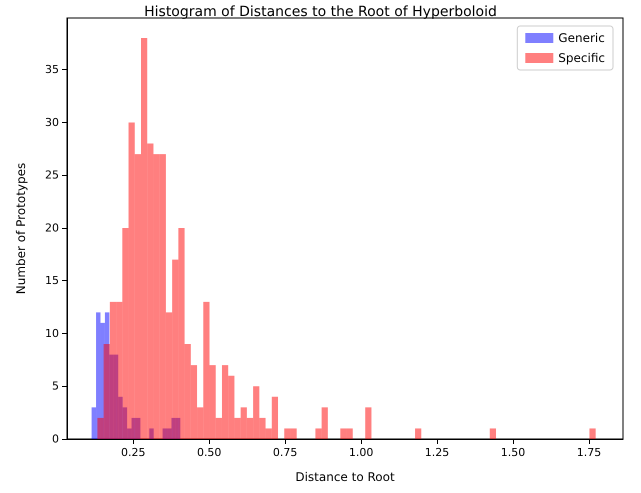 Image resolution: width=641 pixels, height=493 pixels. I want to click on x-tick-label: 1.00, so click(361, 452).